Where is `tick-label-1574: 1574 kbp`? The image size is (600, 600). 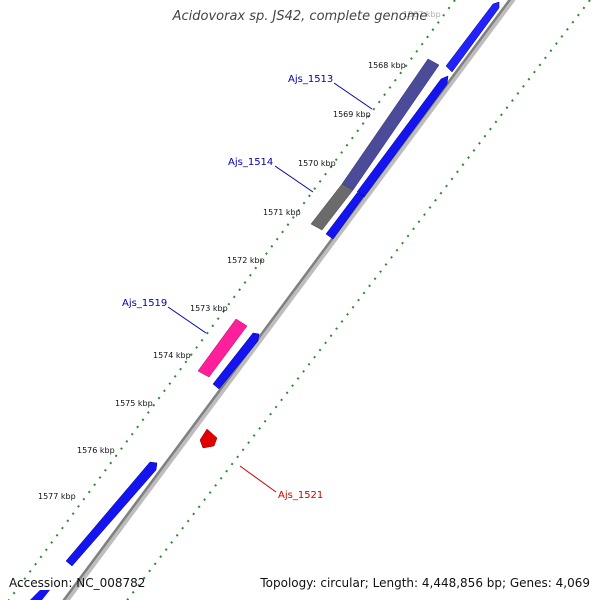
tick-label-1574: 1574 kbp is located at coordinates (172, 355).